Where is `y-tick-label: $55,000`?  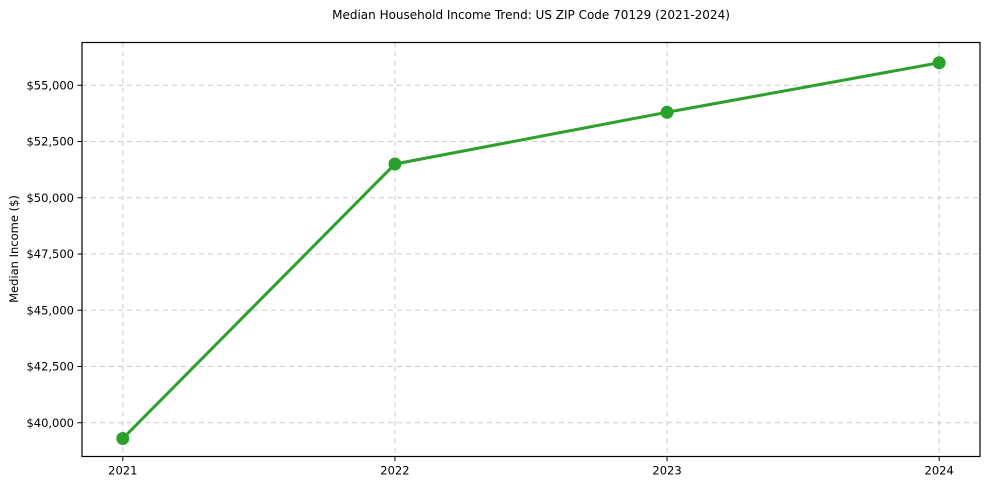
y-tick-label: $55,000 is located at coordinates (50, 85).